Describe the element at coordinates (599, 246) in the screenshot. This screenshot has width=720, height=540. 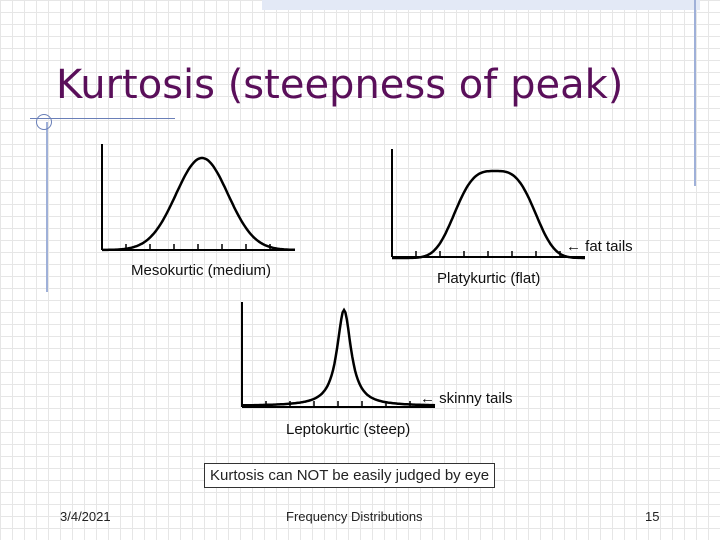
I see `fat-tails-label: ← fat tails` at that location.